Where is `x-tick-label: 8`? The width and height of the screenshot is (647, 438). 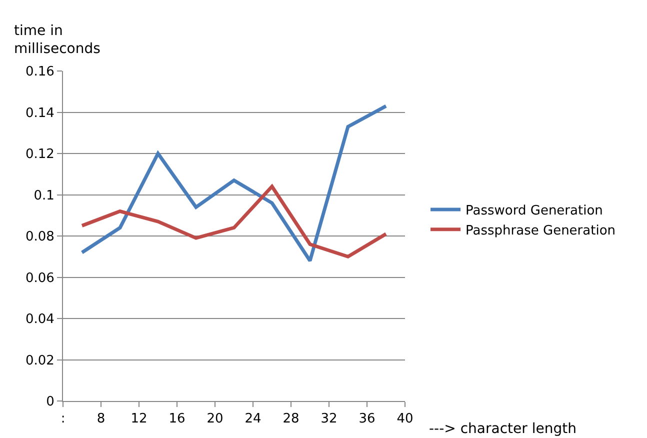 x-tick-label: 8 is located at coordinates (101, 419).